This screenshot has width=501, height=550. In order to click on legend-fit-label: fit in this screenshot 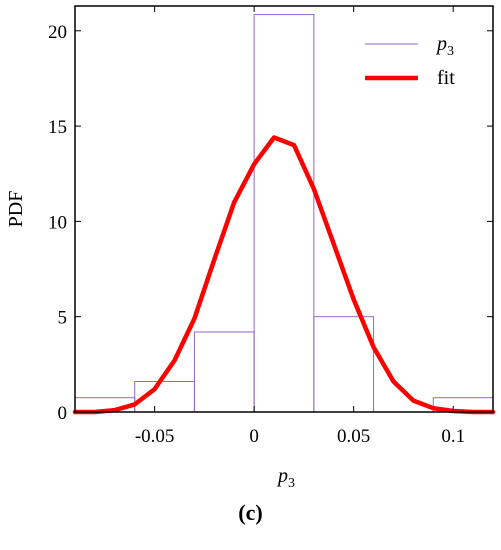, I will do `click(446, 78)`.